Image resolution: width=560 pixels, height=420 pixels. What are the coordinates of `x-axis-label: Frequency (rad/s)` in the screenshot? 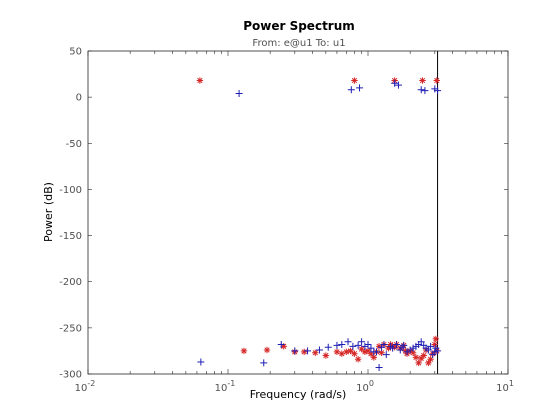 It's located at (298, 394).